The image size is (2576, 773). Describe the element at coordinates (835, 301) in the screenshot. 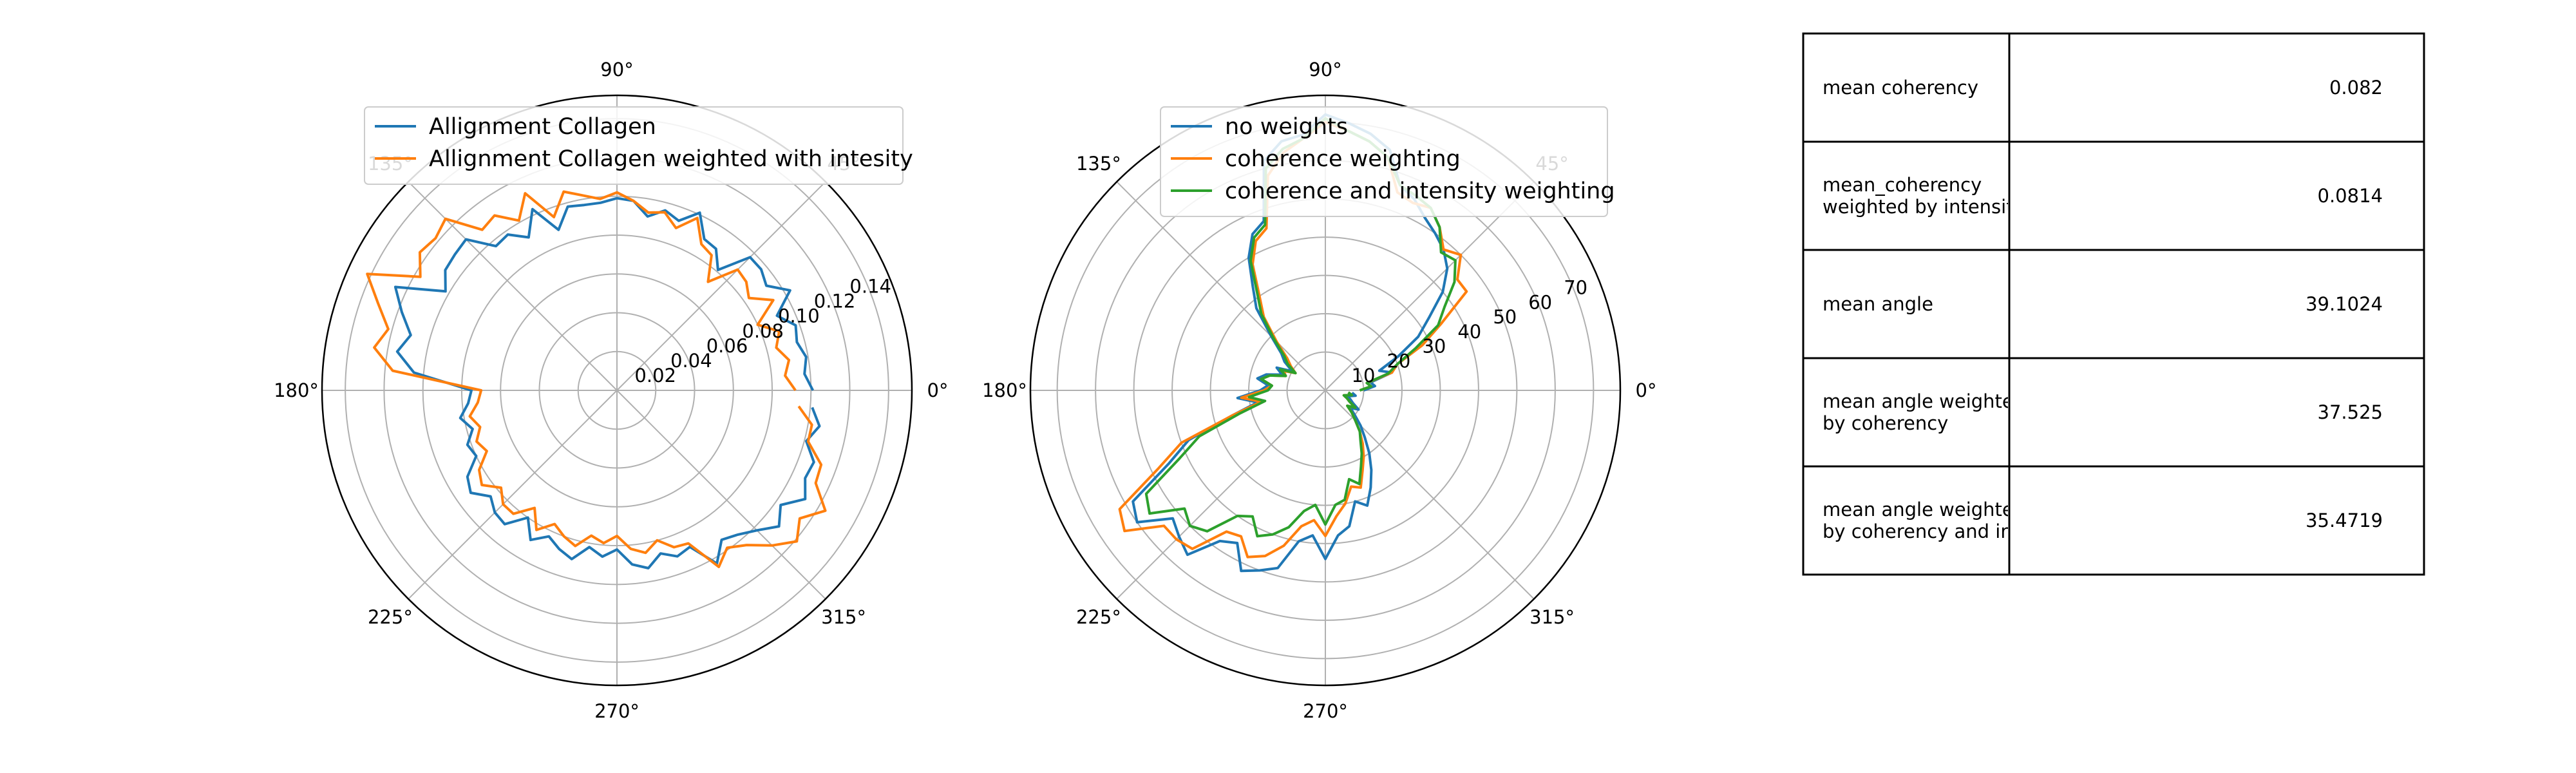

I see `radial-tick-label: 0.12` at that location.